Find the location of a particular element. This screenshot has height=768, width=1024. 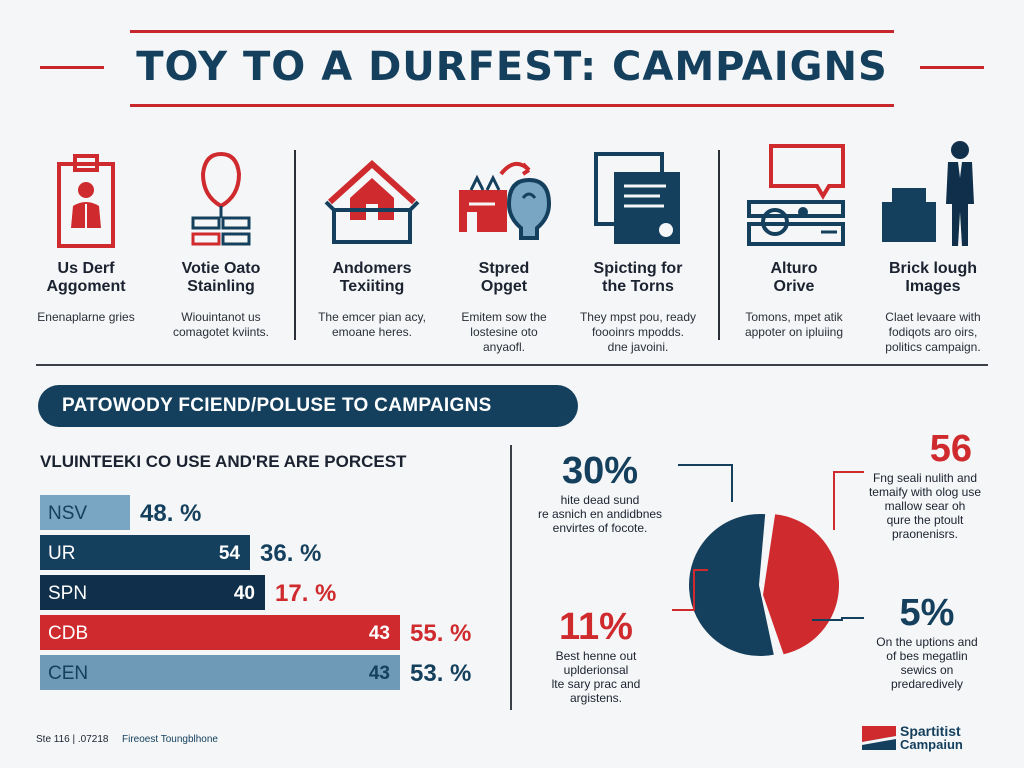

bar-nsv is located at coordinates (85, 512).